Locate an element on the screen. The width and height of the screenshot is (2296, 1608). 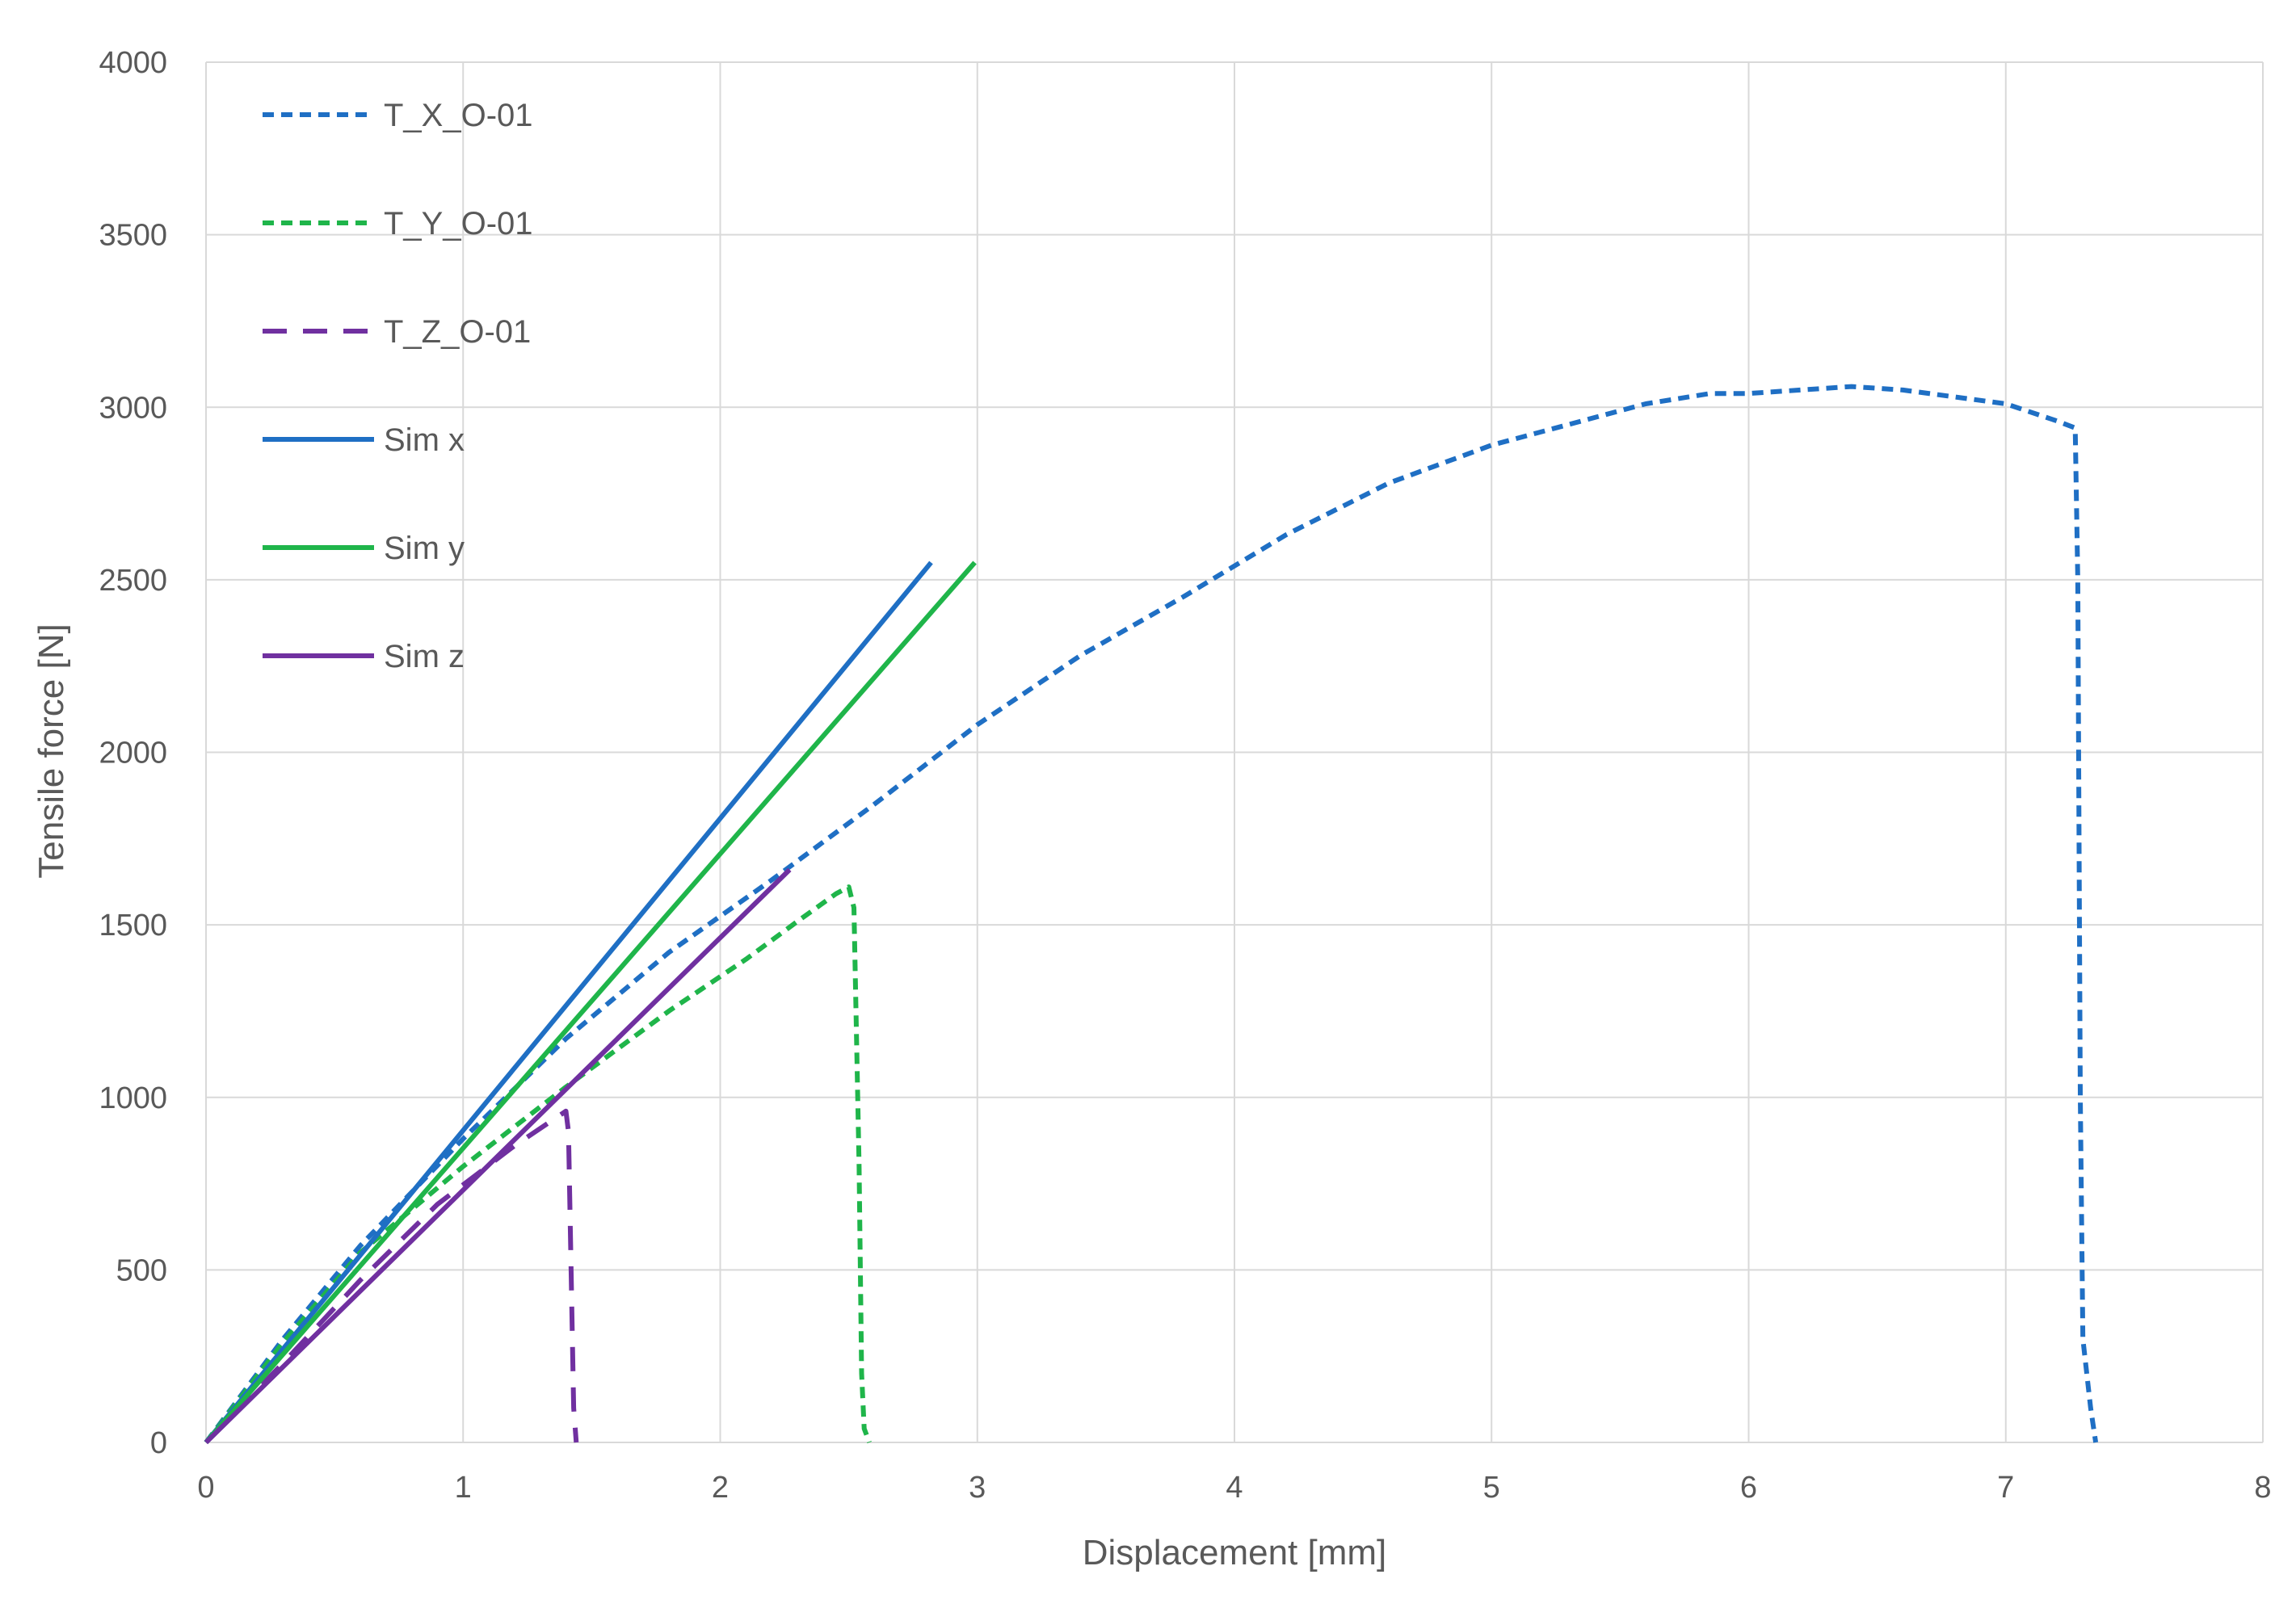
legend-label: Sim x is located at coordinates (425, 440).